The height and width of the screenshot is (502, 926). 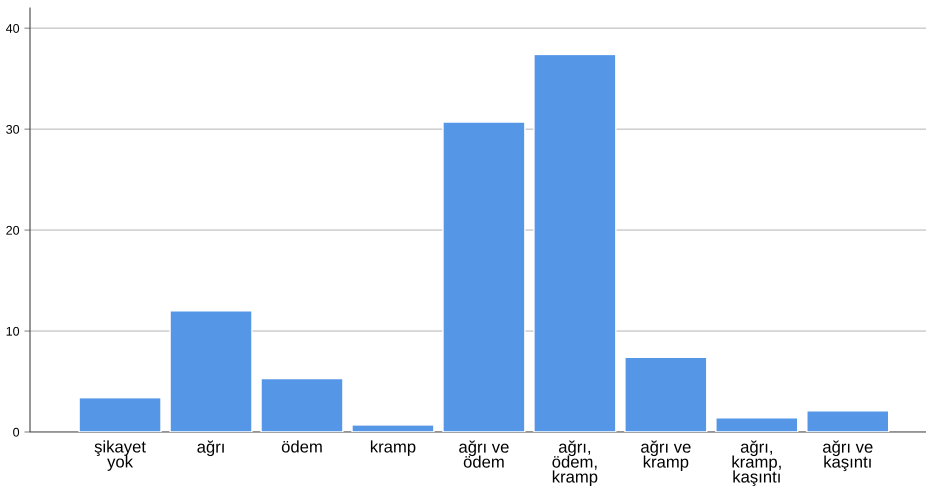 I want to click on x-tick-label: ağrı, so click(x=210, y=448).